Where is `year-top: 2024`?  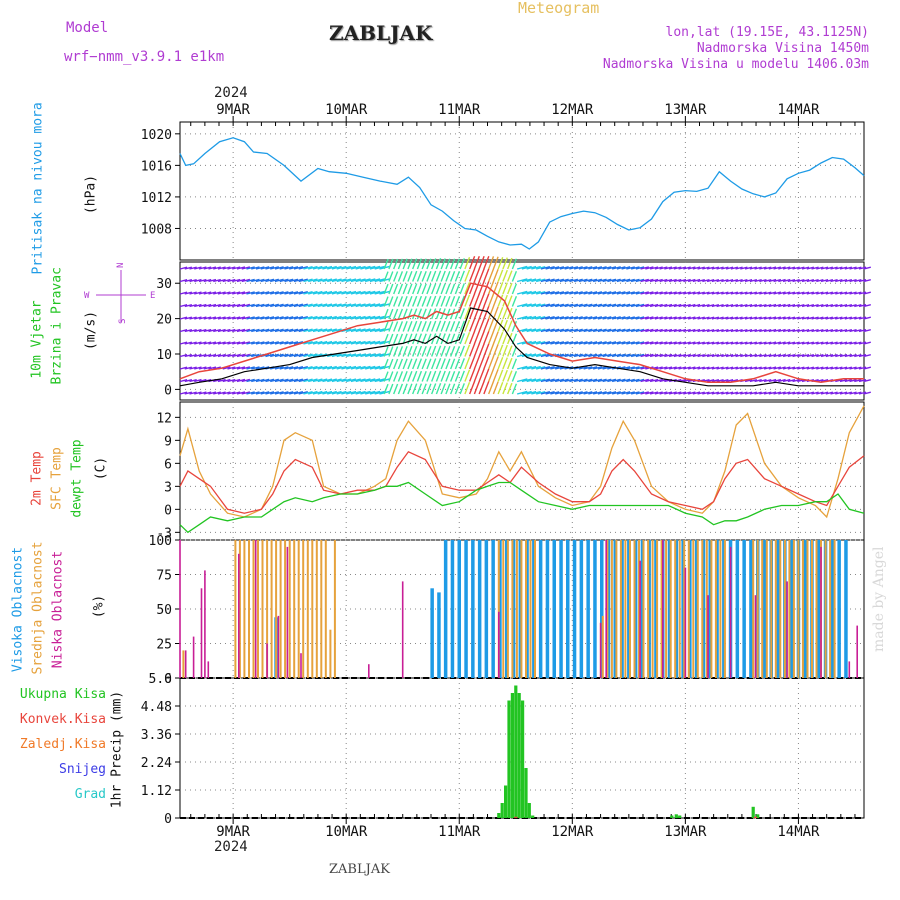 year-top: 2024 is located at coordinates (231, 93).